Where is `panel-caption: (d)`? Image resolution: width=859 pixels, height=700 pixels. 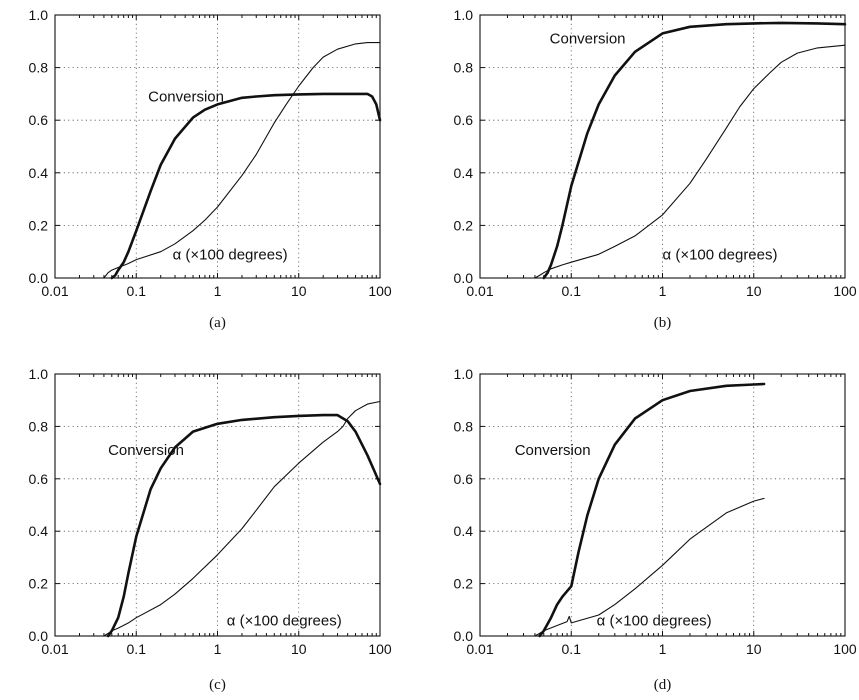
panel-caption: (d) is located at coordinates (663, 685).